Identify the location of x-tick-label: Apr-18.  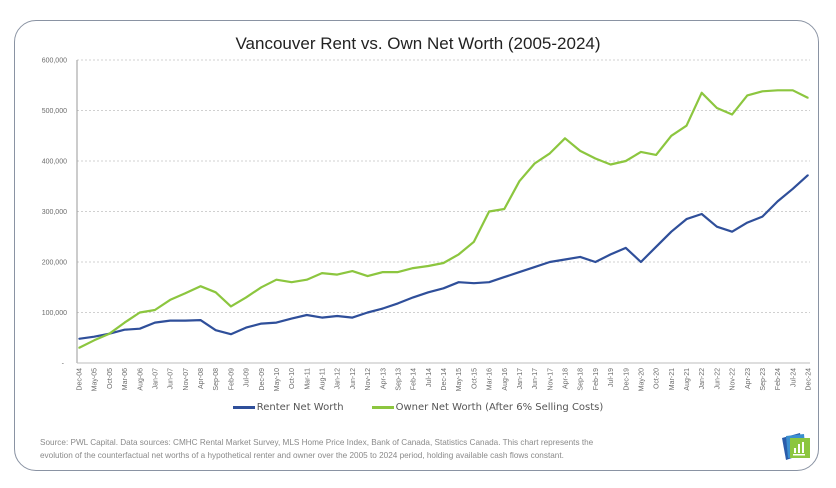
(566, 378).